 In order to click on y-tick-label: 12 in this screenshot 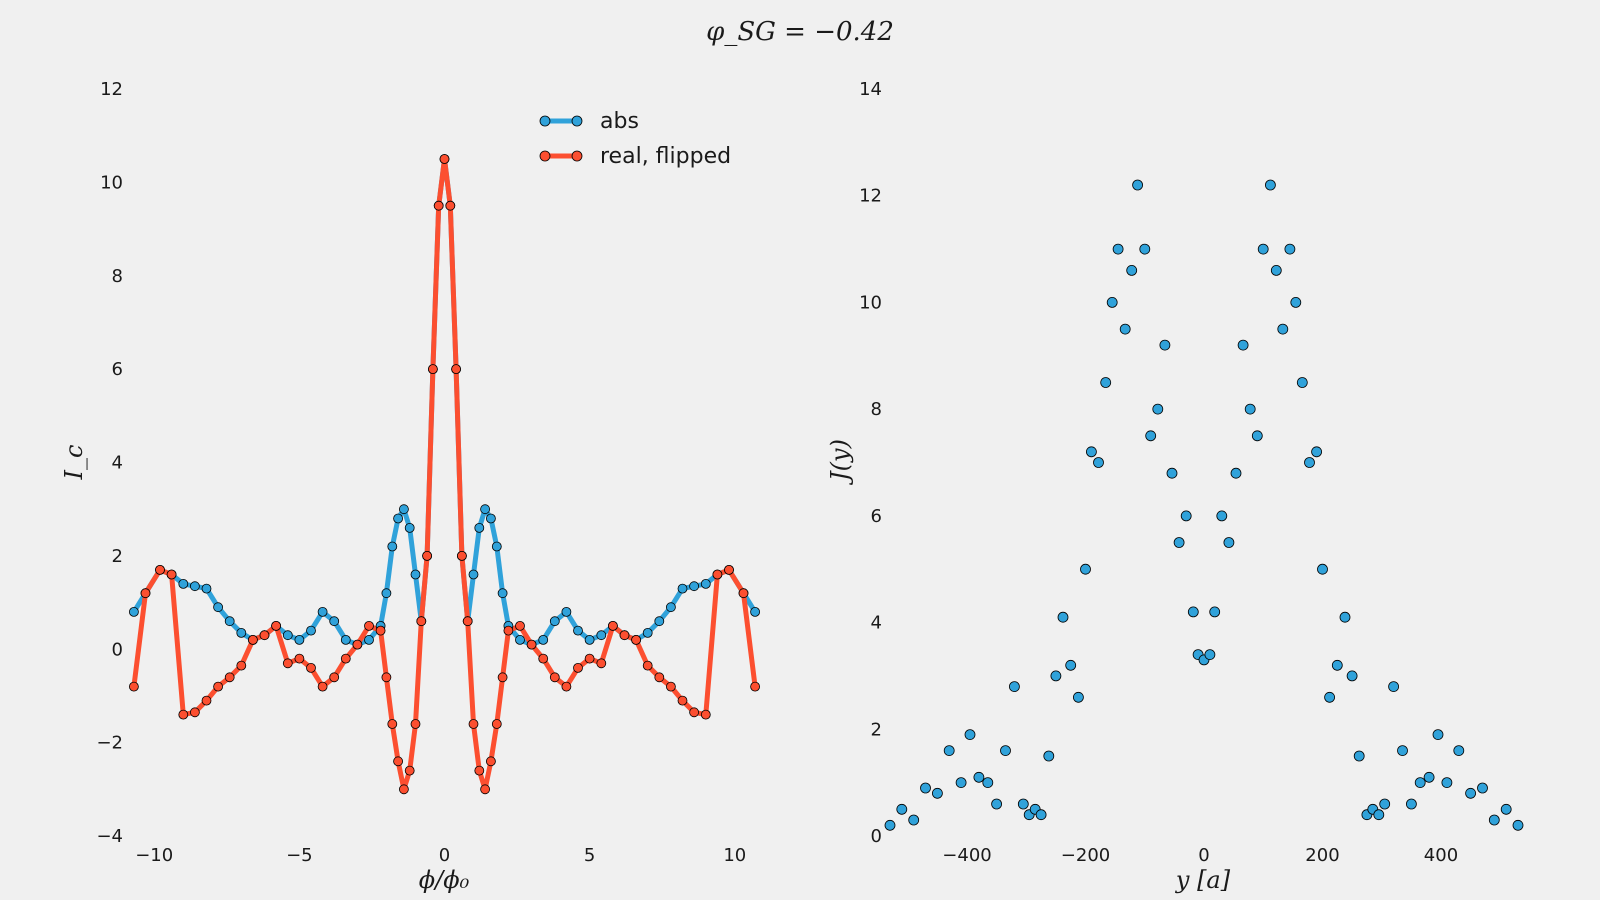, I will do `click(870, 196)`.